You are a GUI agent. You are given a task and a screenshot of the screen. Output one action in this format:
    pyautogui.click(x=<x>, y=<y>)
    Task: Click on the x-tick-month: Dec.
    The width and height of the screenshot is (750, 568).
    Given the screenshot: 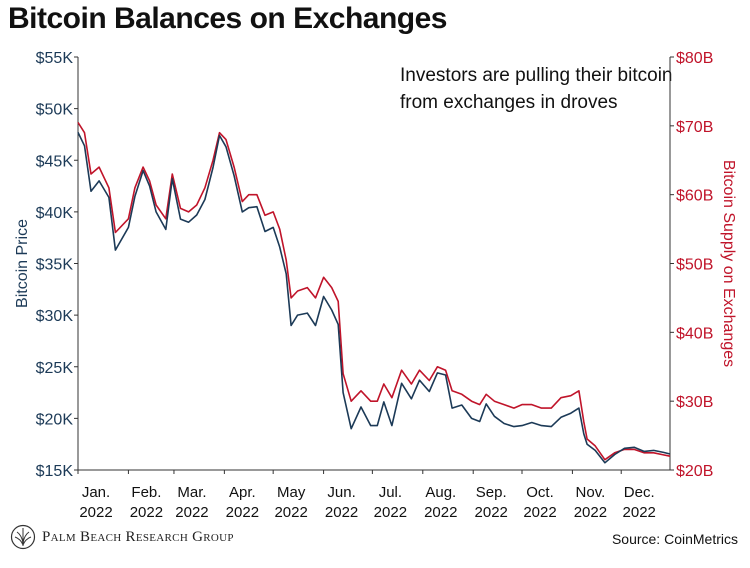 What is the action you would take?
    pyautogui.click(x=639, y=492)
    